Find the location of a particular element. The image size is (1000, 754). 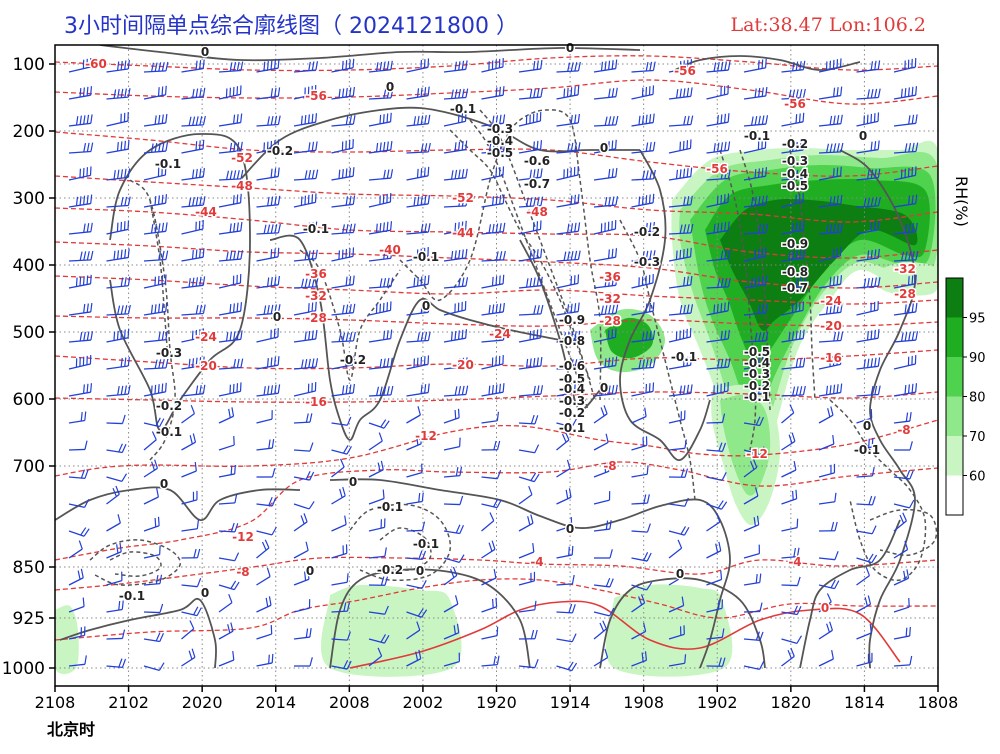

y-tick-label: 200 is located at coordinates (29, 132).